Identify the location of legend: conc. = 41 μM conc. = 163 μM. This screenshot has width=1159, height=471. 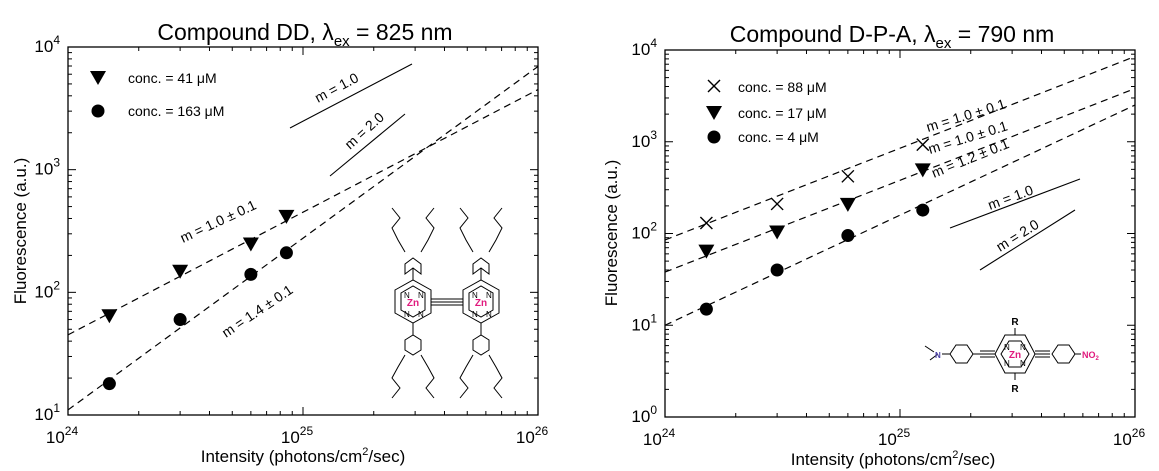
(157, 94).